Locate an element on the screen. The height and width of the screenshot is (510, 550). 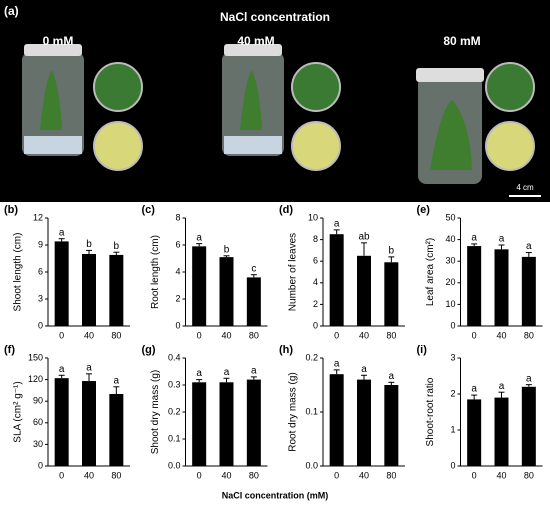
y-axis-title: Shoot-root ratio is located at coordinates (430, 411).